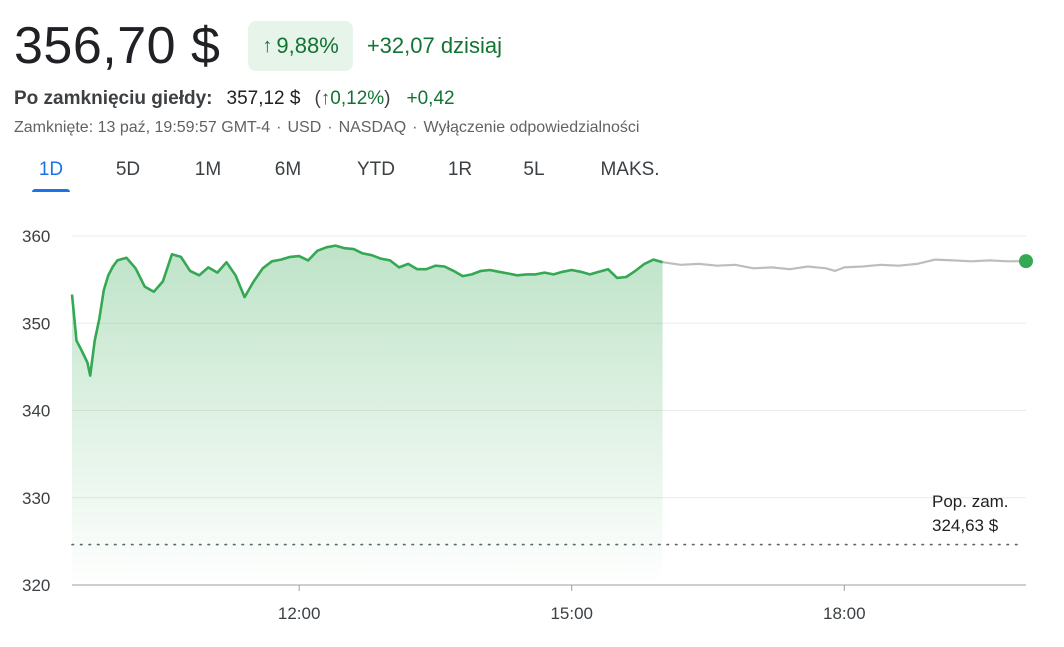  I want to click on x-tick-label: 12:00, so click(299, 613).